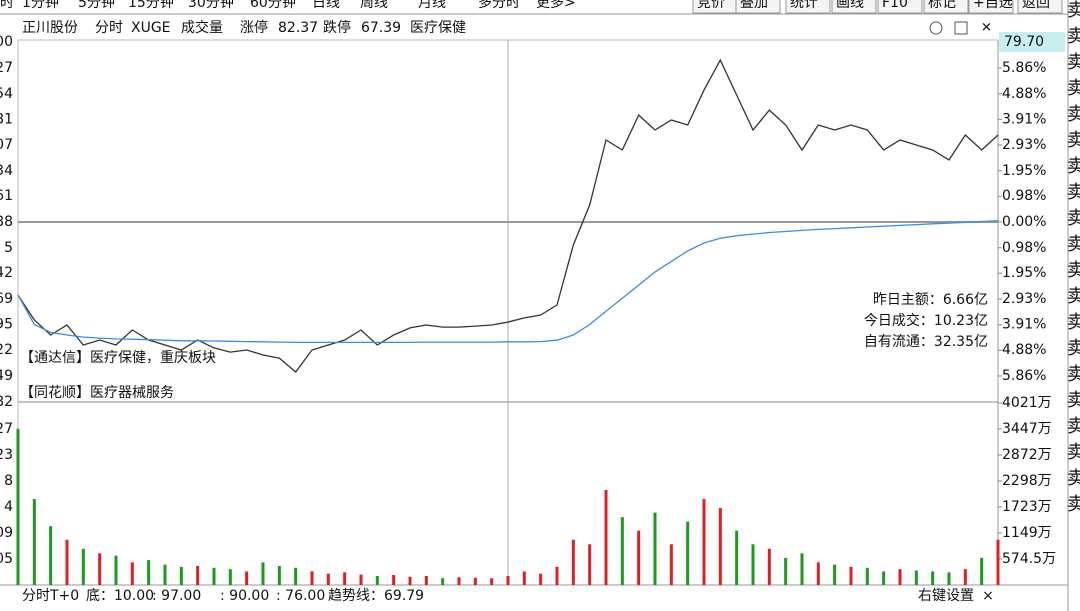 This screenshot has height=611, width=1080. What do you see at coordinates (273, 5) in the screenshot?
I see `toolbar-tab: 60分钟` at bounding box center [273, 5].